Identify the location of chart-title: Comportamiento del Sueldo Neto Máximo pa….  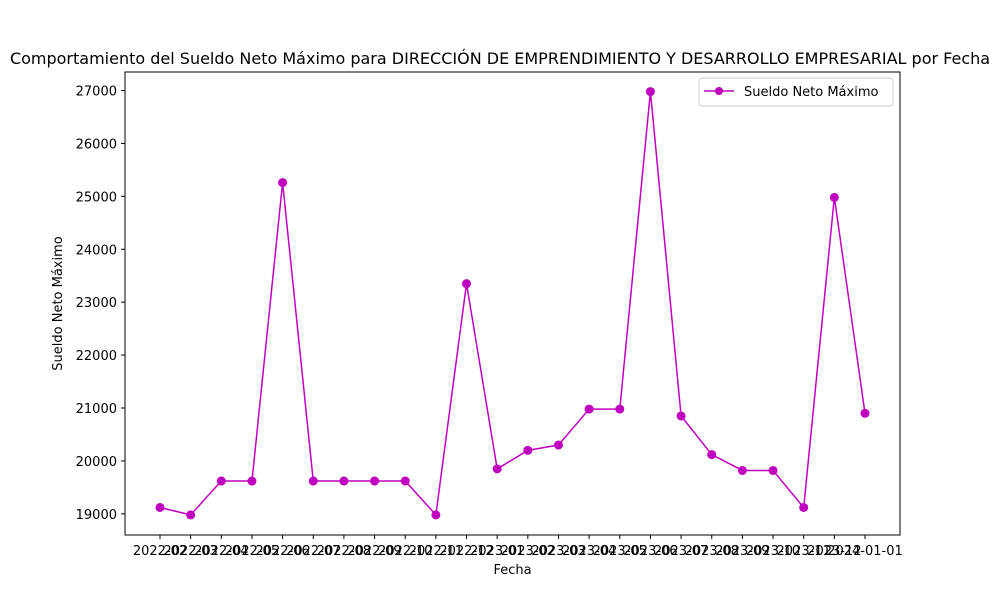
(500, 58).